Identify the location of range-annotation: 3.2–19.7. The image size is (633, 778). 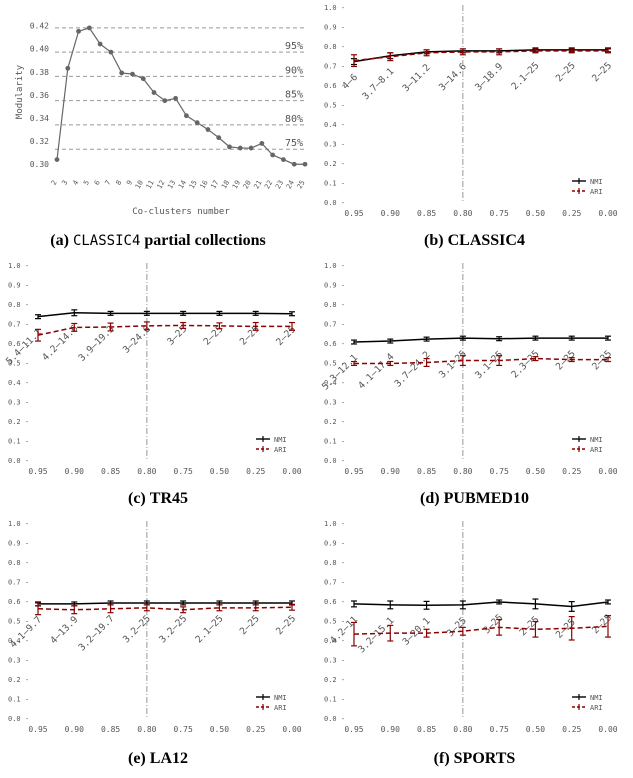
(97, 633).